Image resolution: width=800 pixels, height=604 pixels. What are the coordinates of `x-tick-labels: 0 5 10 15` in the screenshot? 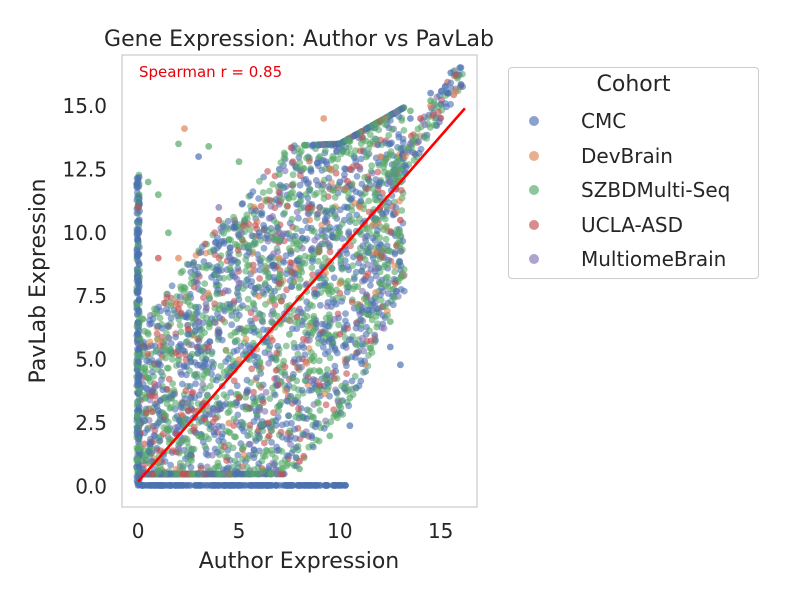 It's located at (293, 531).